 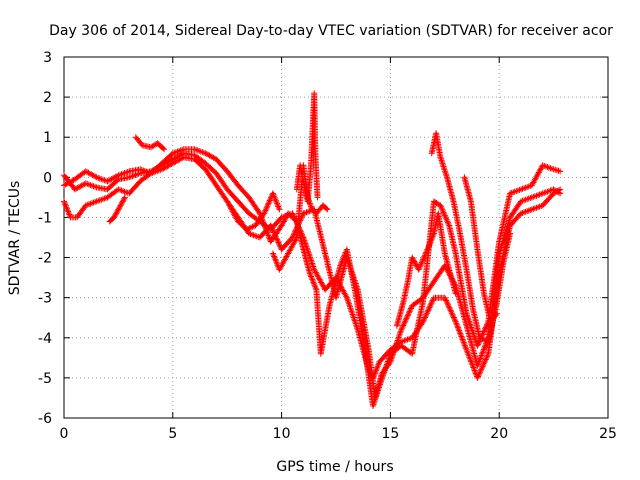 I want to click on y-tick-label: -2, so click(x=45, y=259).